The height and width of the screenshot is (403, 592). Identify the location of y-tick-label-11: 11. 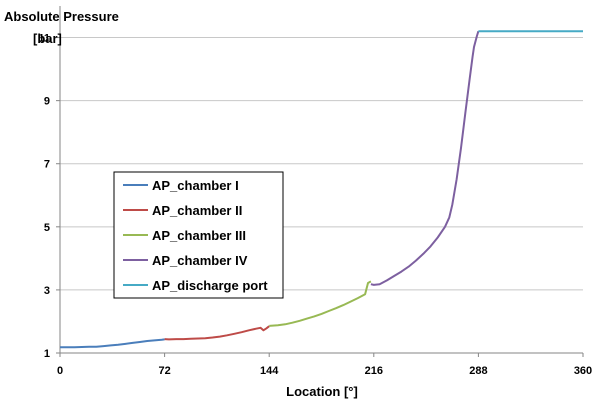
(44, 39).